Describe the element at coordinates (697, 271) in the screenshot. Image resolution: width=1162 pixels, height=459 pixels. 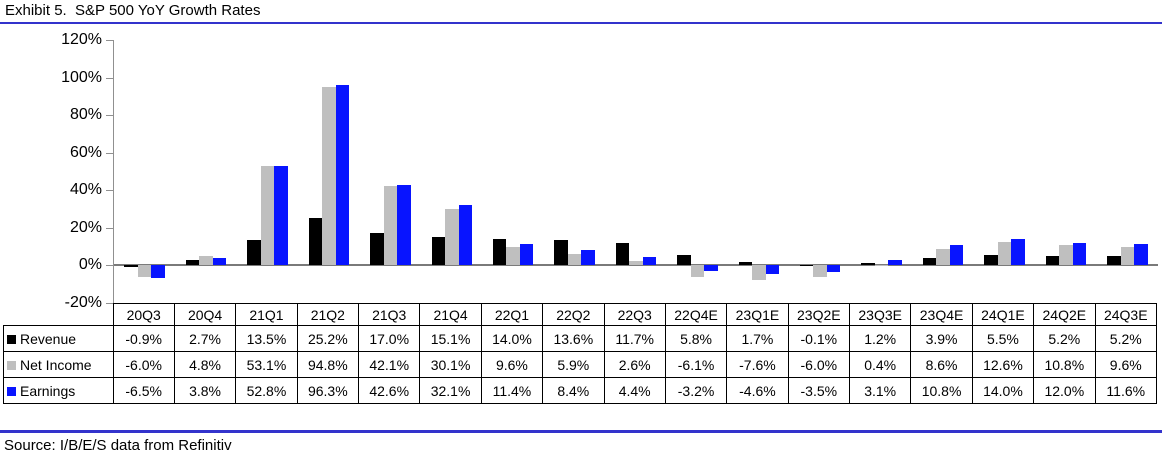
I see `bar-net-income-22q4e` at that location.